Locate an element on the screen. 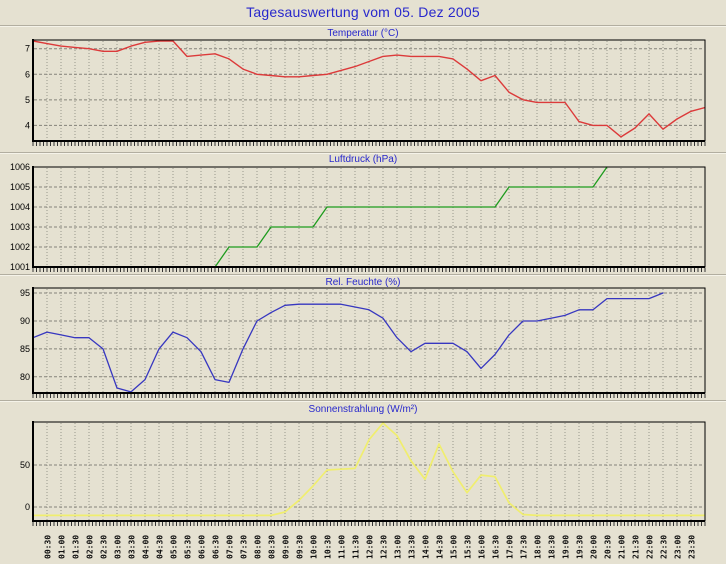  title-bar: Tagesauswertung vom 05. Dez 2005 is located at coordinates (363, 12).